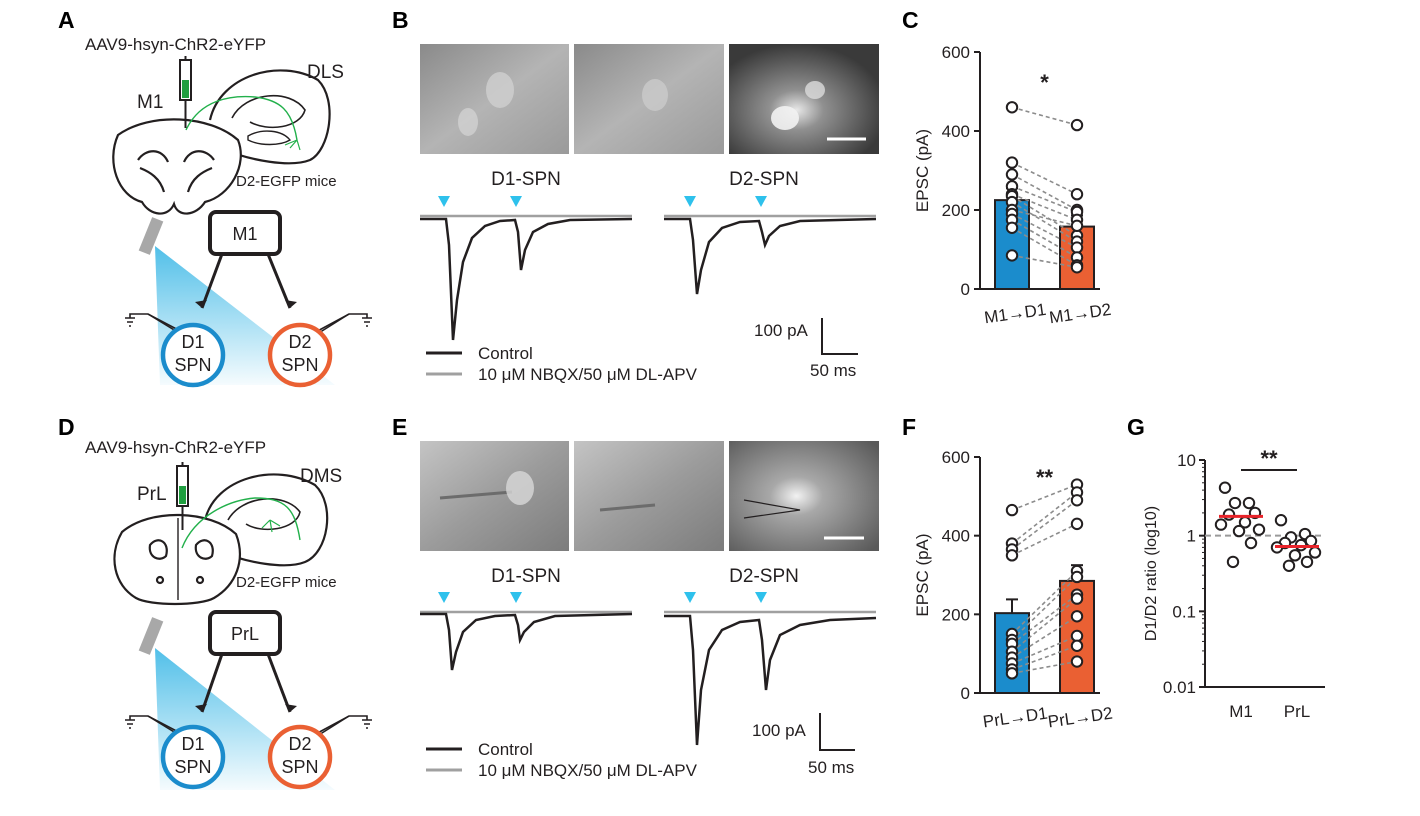 The height and width of the screenshot is (816, 1420). I want to click on x-tick-label-g-1: PrL, so click(1297, 711).